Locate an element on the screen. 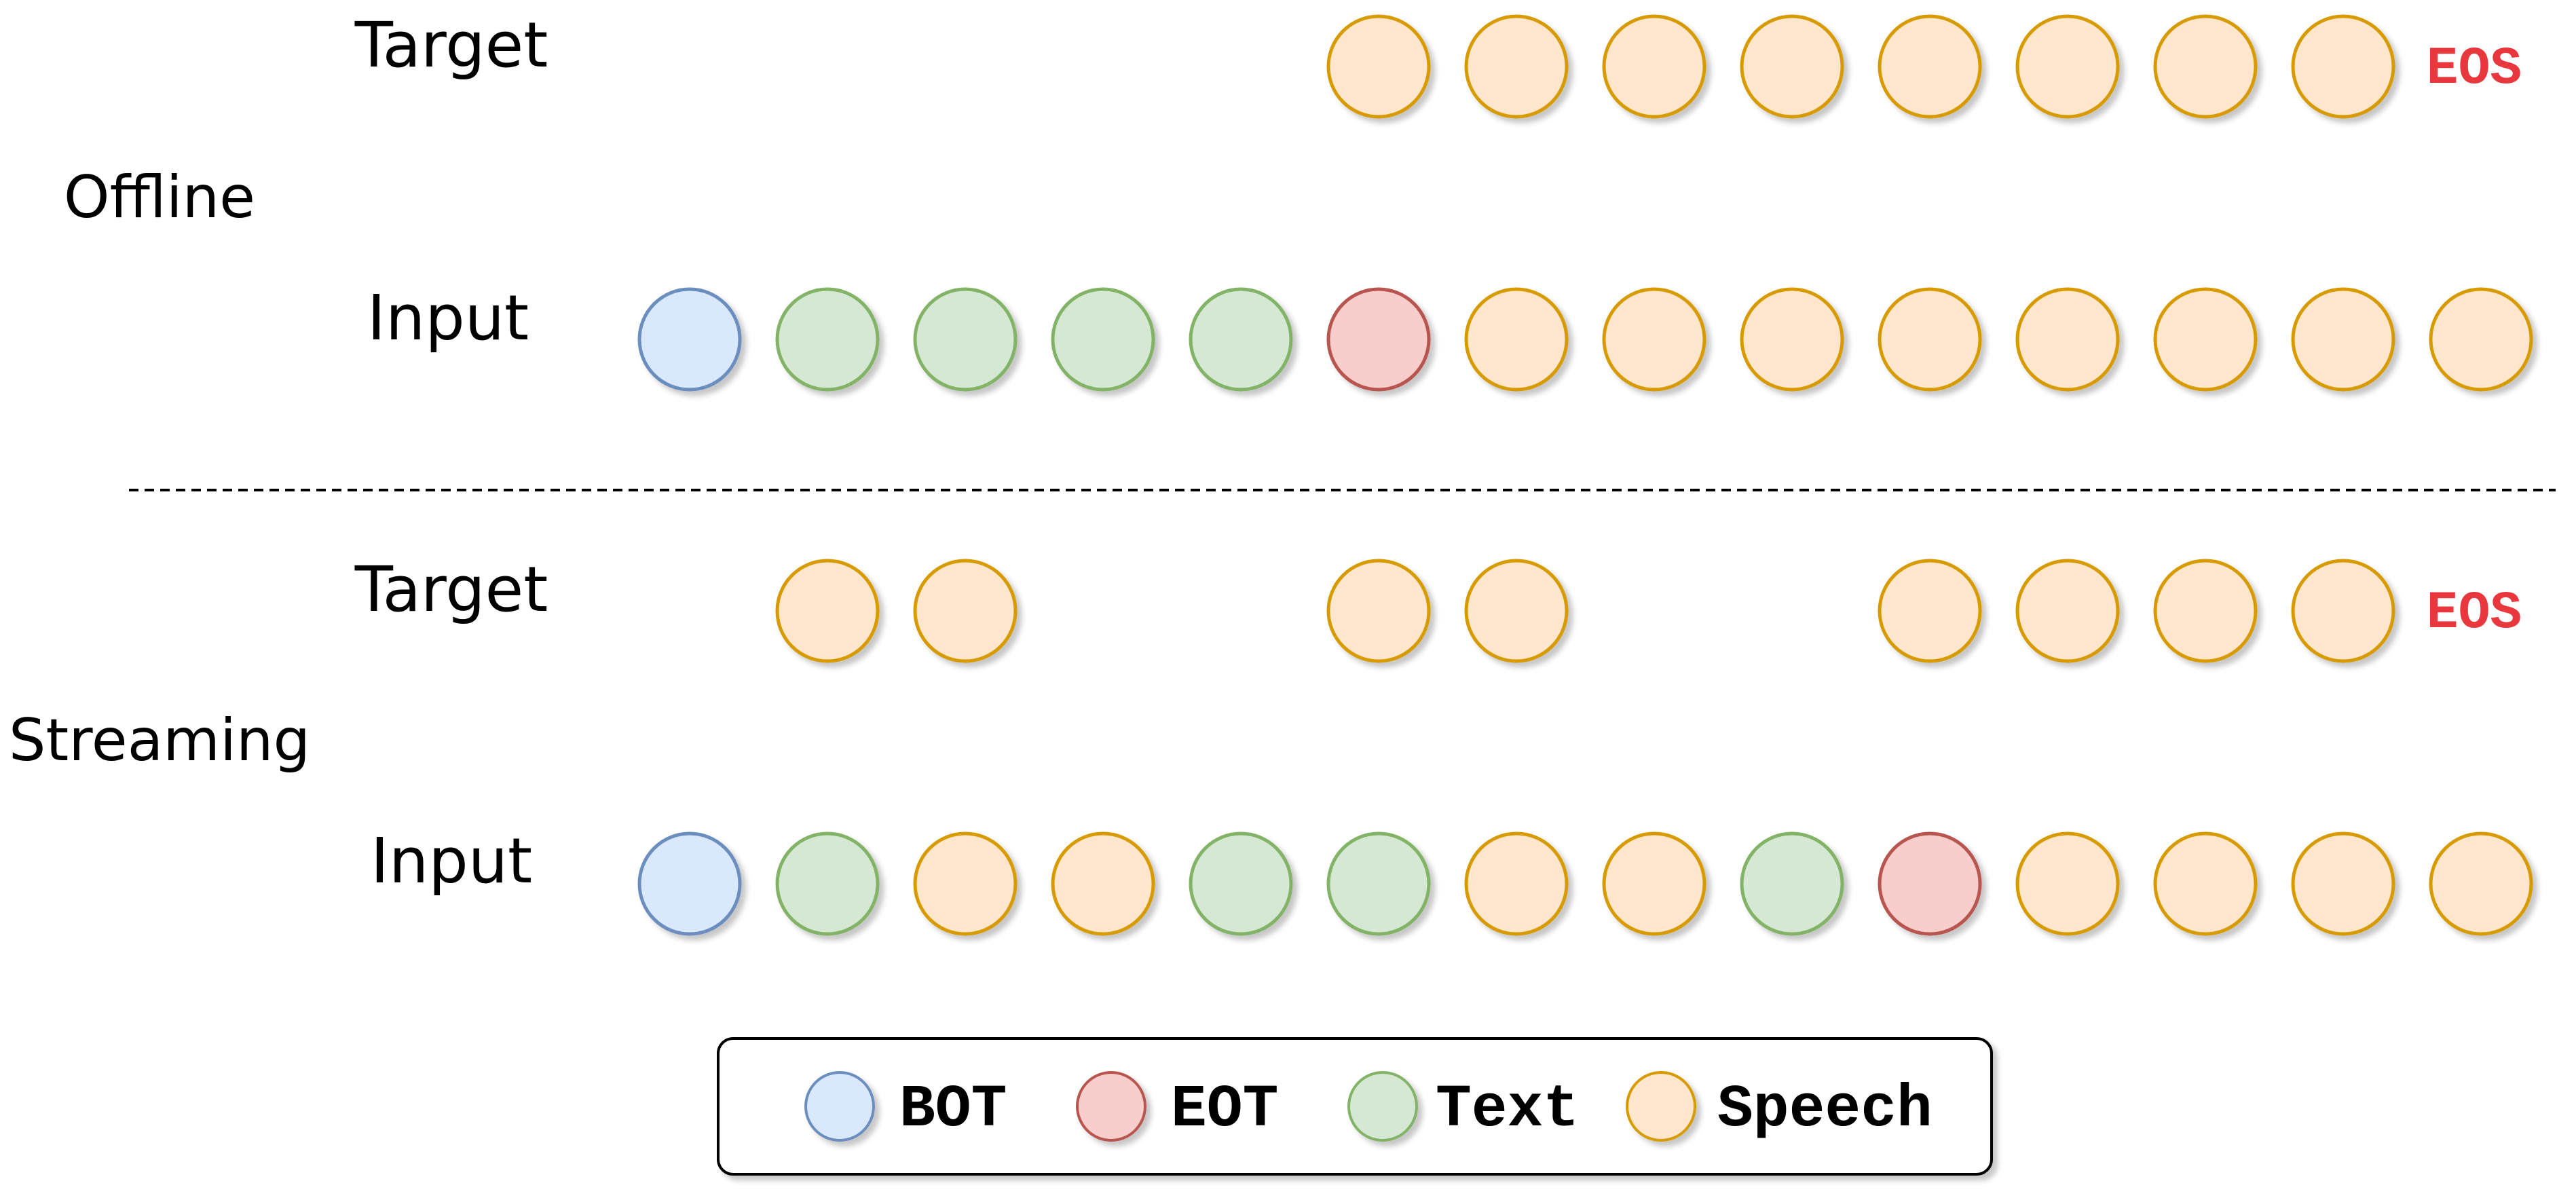  legend: BOT EOT Text Speech is located at coordinates (1355, 1106).